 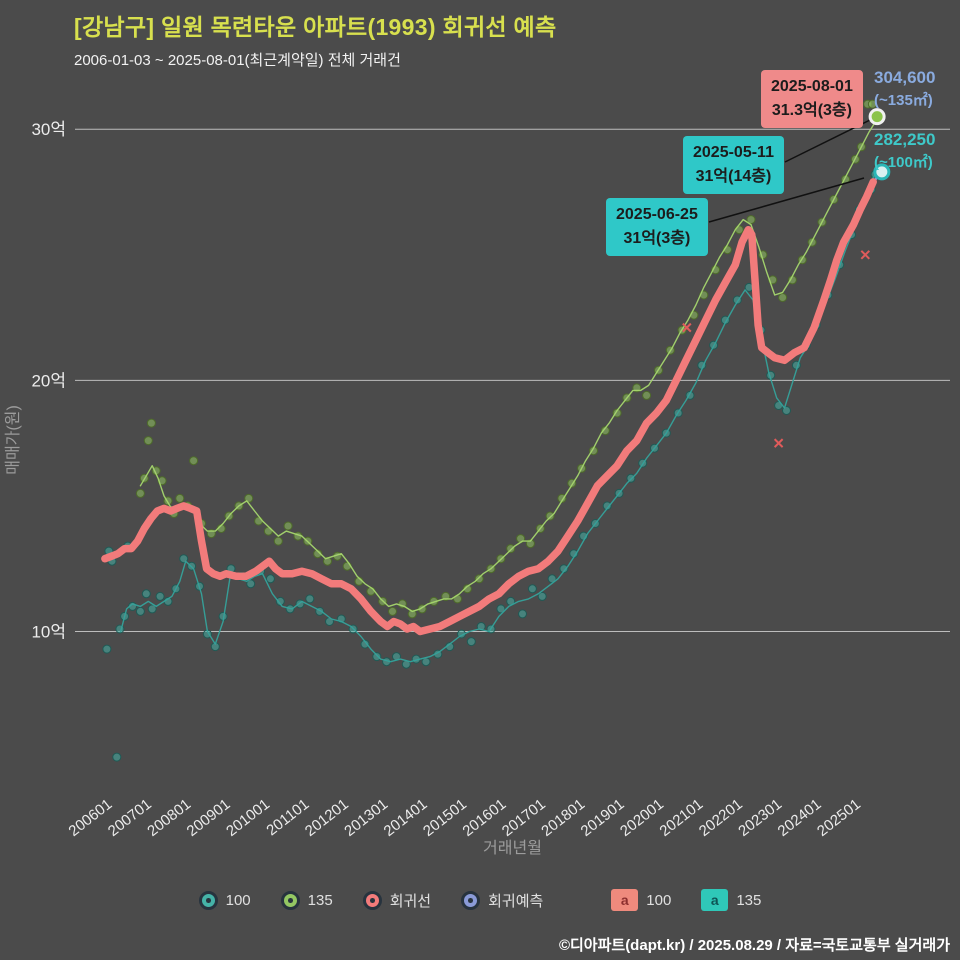 What do you see at coordinates (169, 818) in the screenshot?
I see `x-tick-label: 200801` at bounding box center [169, 818].